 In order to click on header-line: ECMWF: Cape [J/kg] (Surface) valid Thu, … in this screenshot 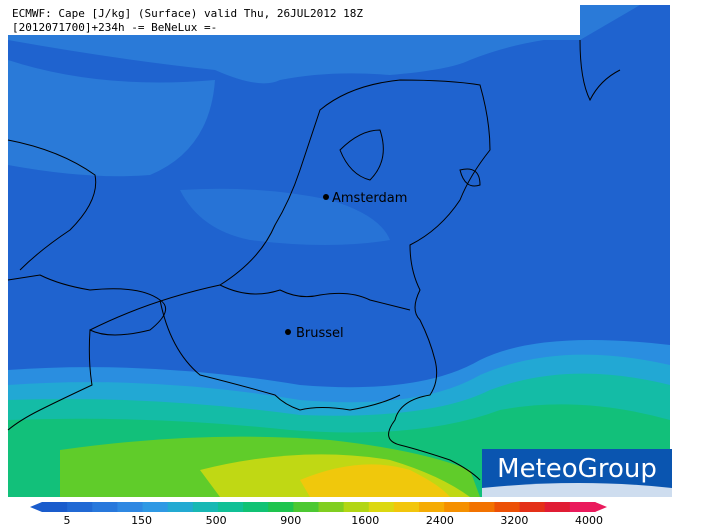, I will do `click(187, 13)`.